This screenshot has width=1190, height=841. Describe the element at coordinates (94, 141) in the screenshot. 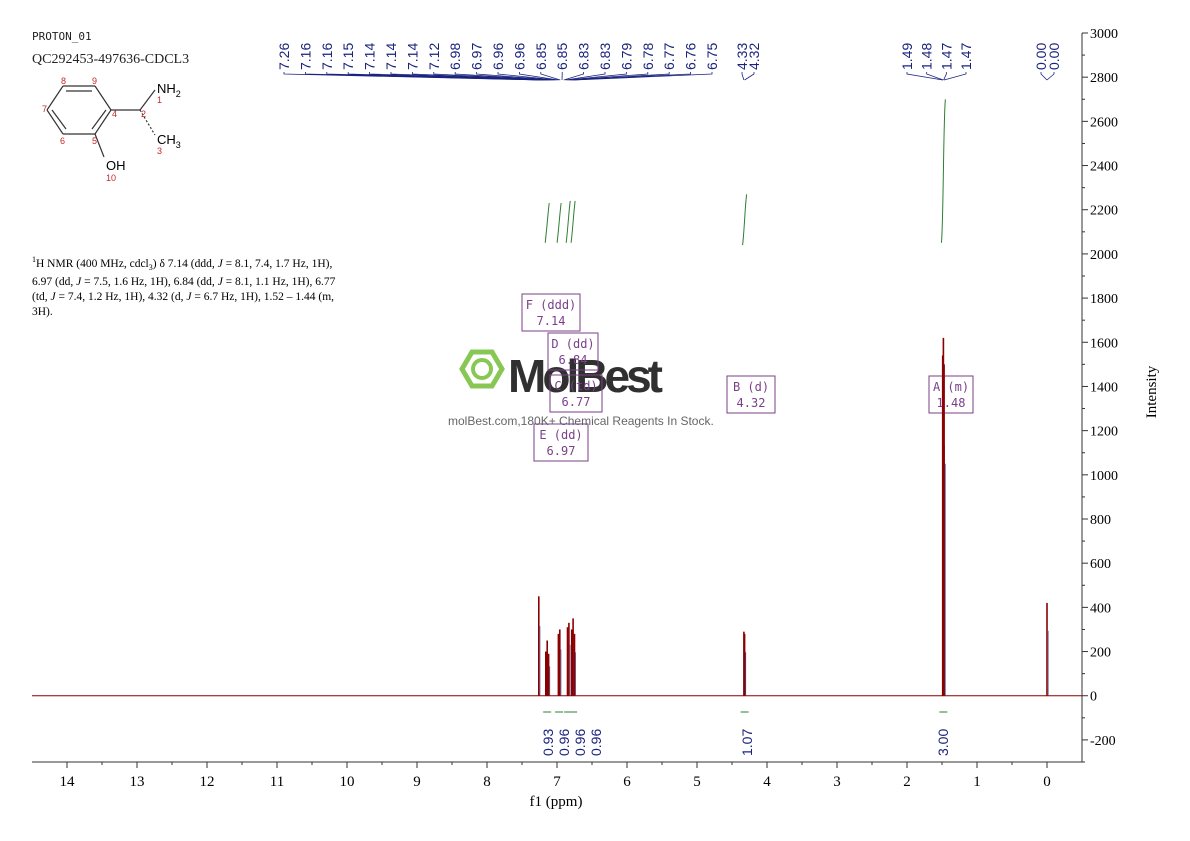

I see `atom-number: 5` at that location.